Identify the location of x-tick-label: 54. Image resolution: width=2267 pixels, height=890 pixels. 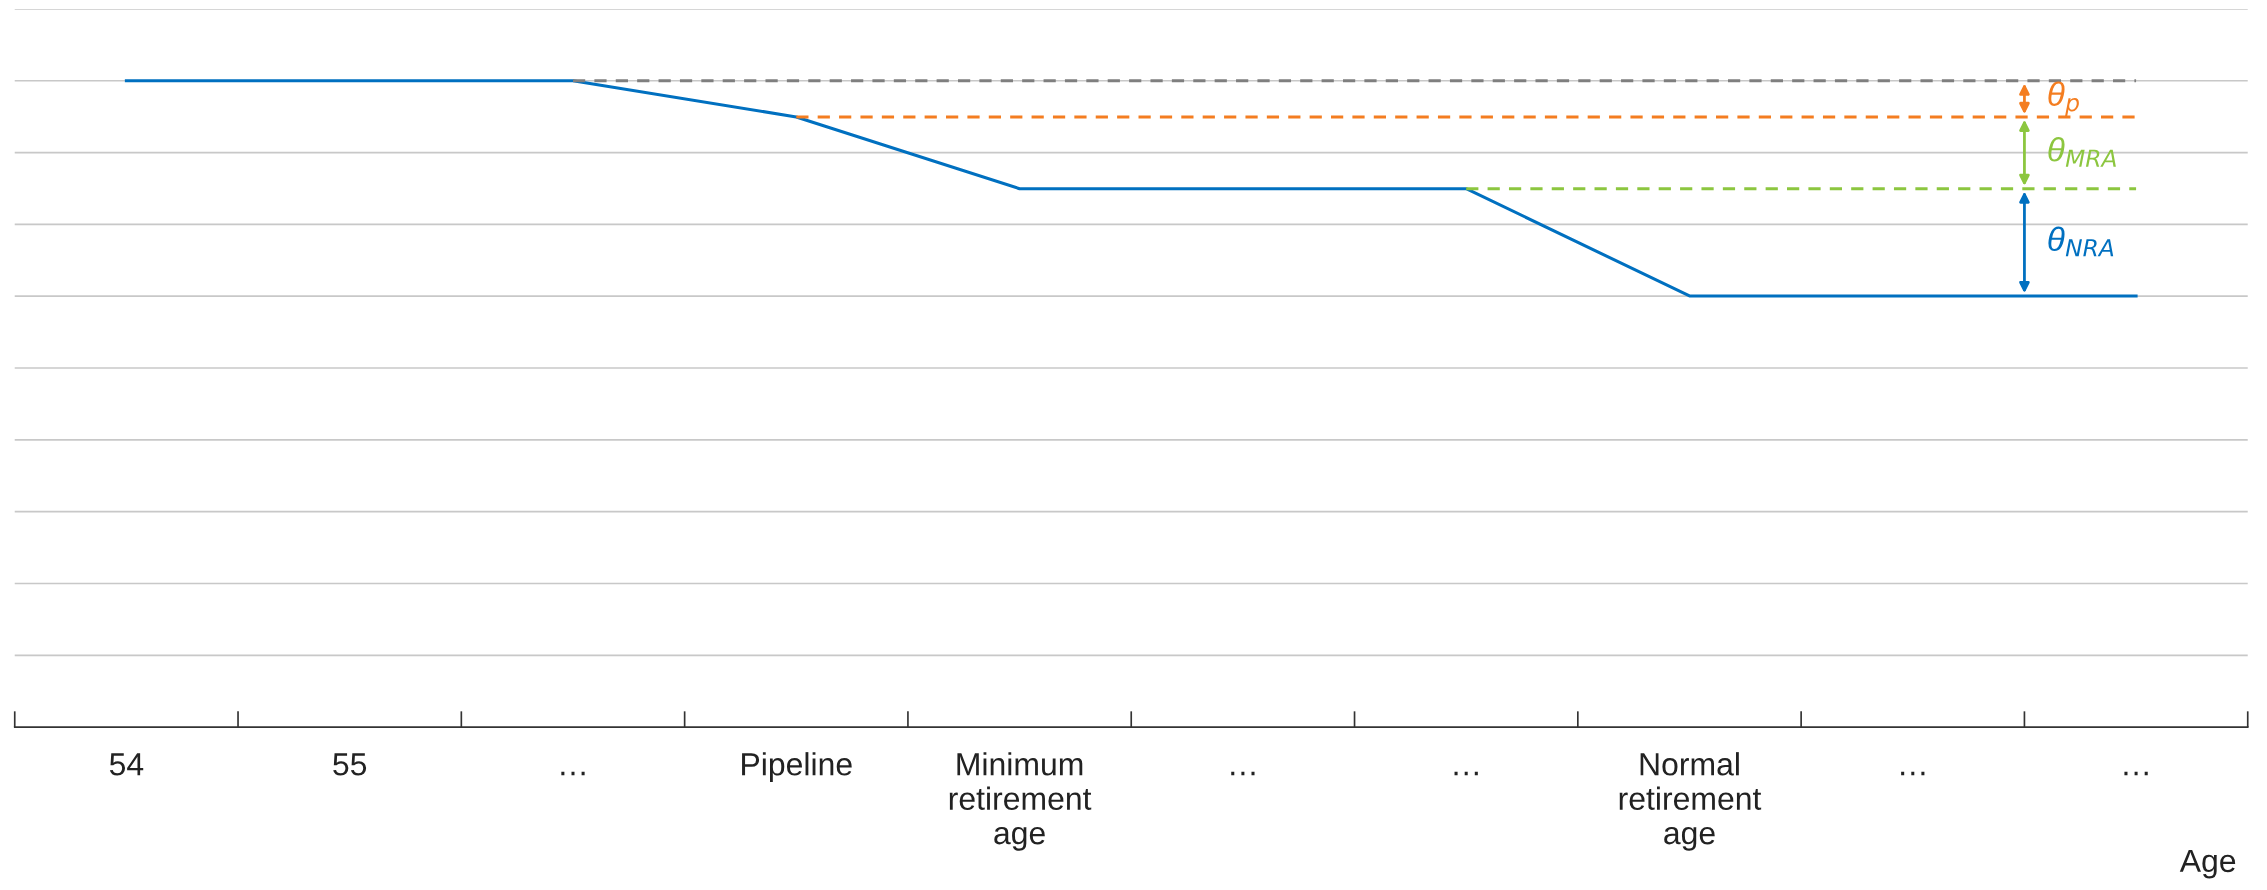
(126, 764).